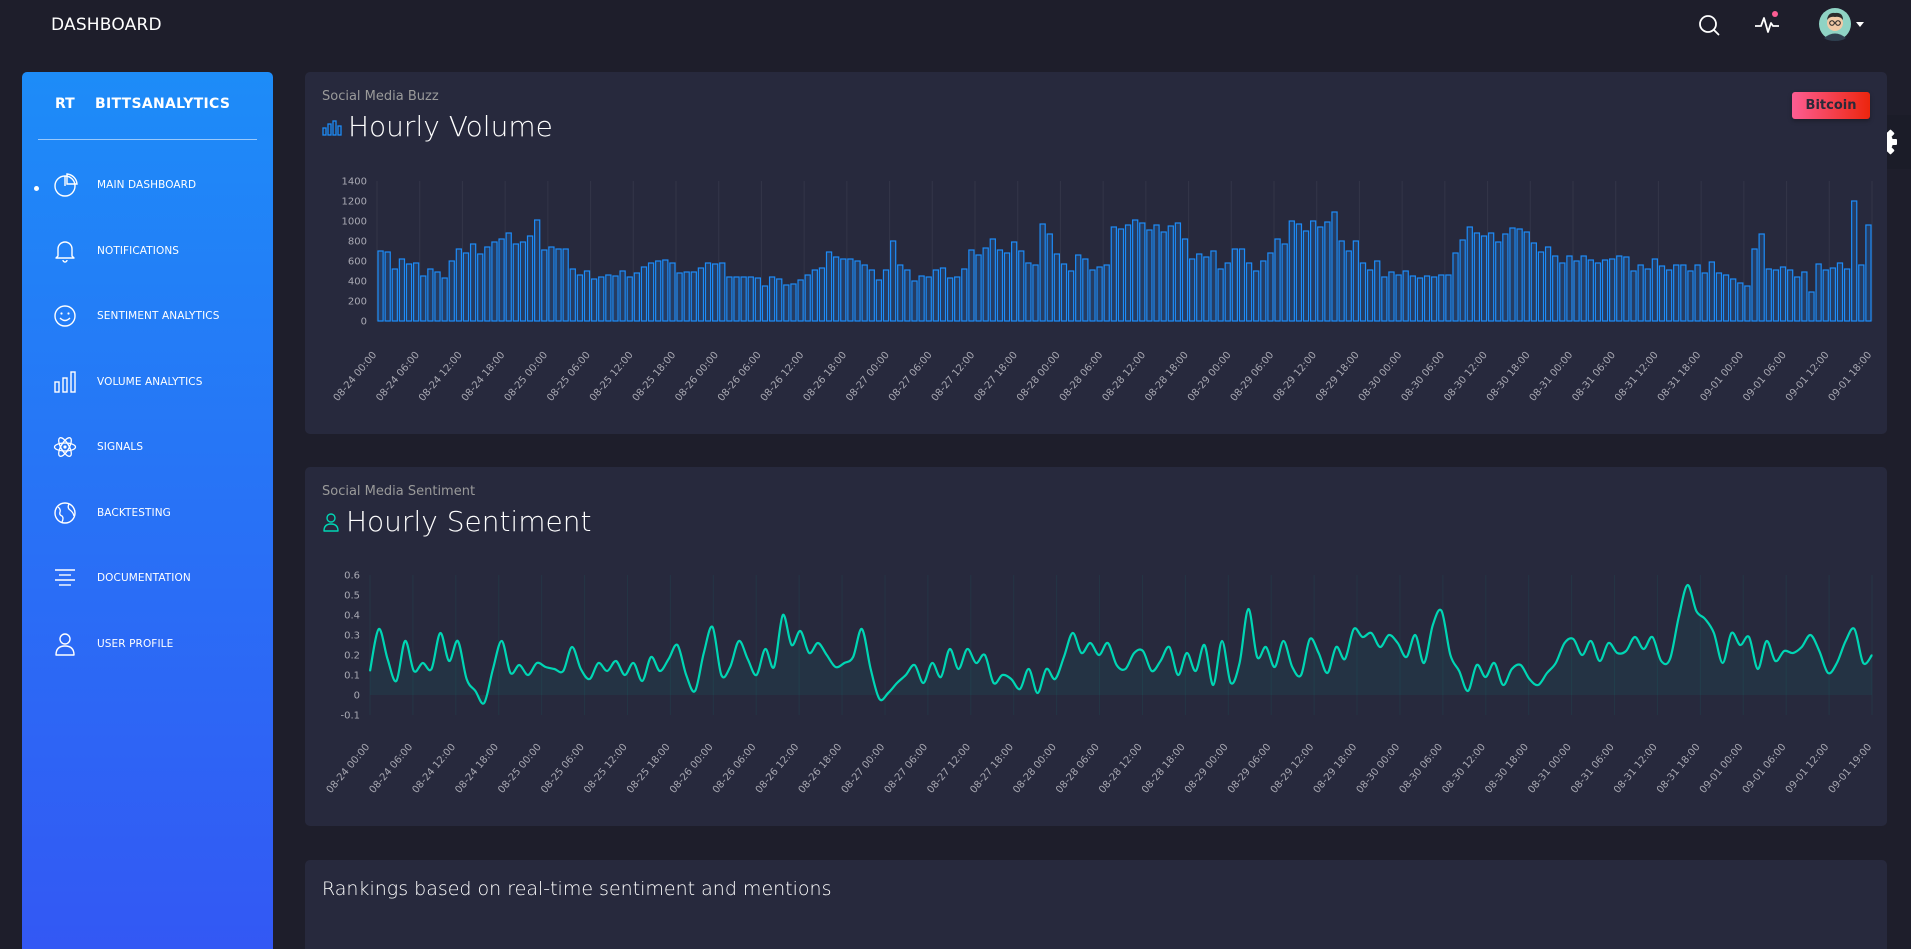 Image resolution: width=1911 pixels, height=949 pixels. I want to click on sidebar-item-backtesting: BACKTESTING, so click(147, 533).